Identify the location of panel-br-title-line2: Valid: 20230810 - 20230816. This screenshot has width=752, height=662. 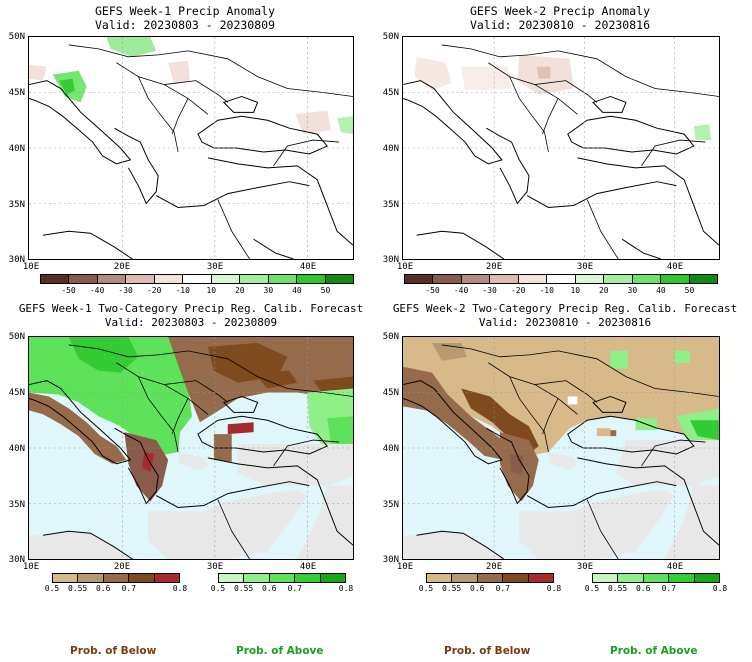
(565, 322).